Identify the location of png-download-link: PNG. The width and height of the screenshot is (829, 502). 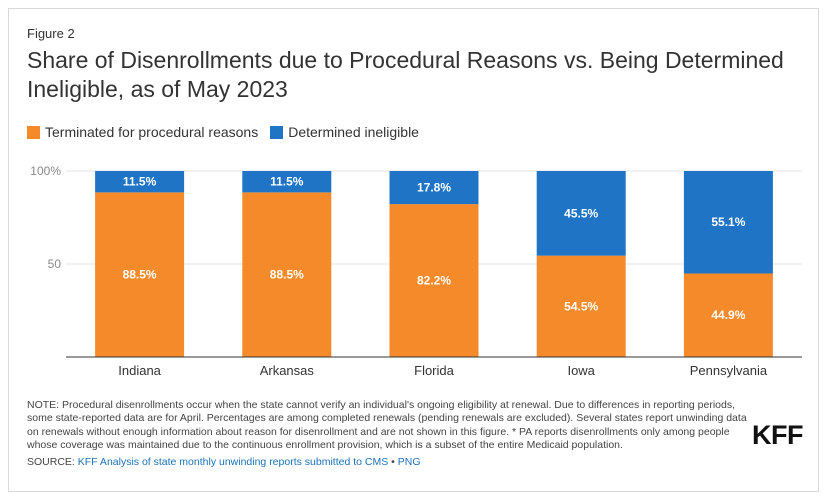
(409, 462).